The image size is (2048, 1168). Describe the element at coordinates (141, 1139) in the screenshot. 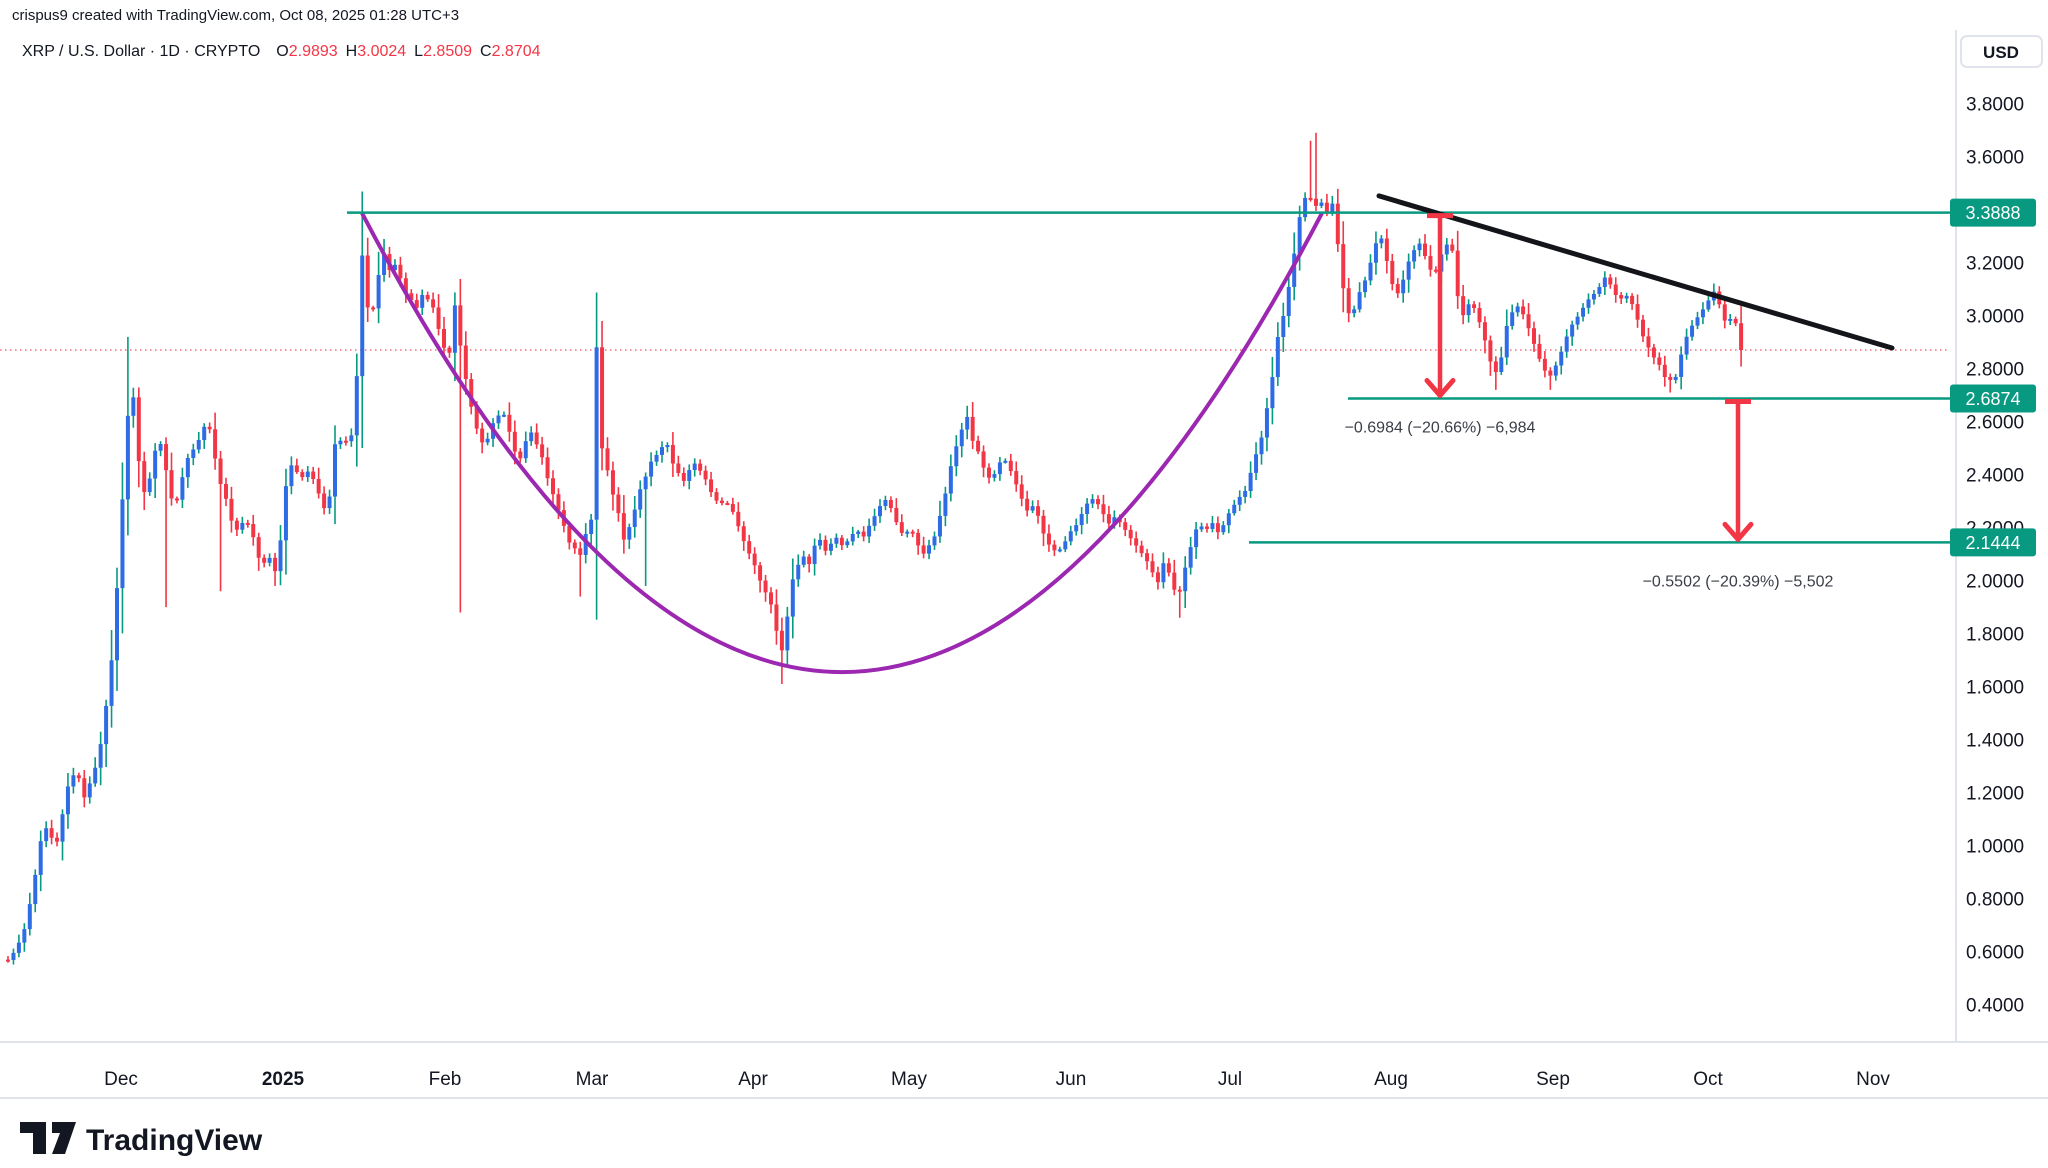

I see `tradingview-logo: TradingView` at that location.